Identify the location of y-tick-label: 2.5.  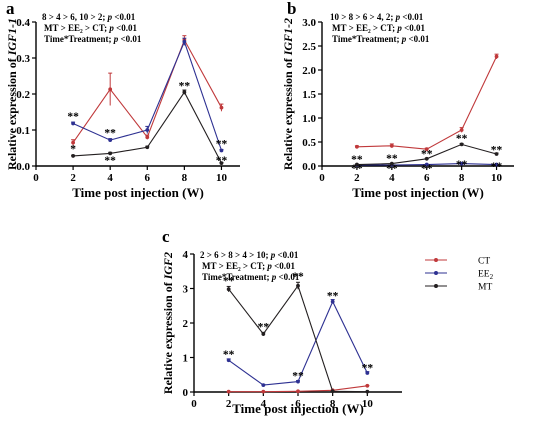
(309, 47).